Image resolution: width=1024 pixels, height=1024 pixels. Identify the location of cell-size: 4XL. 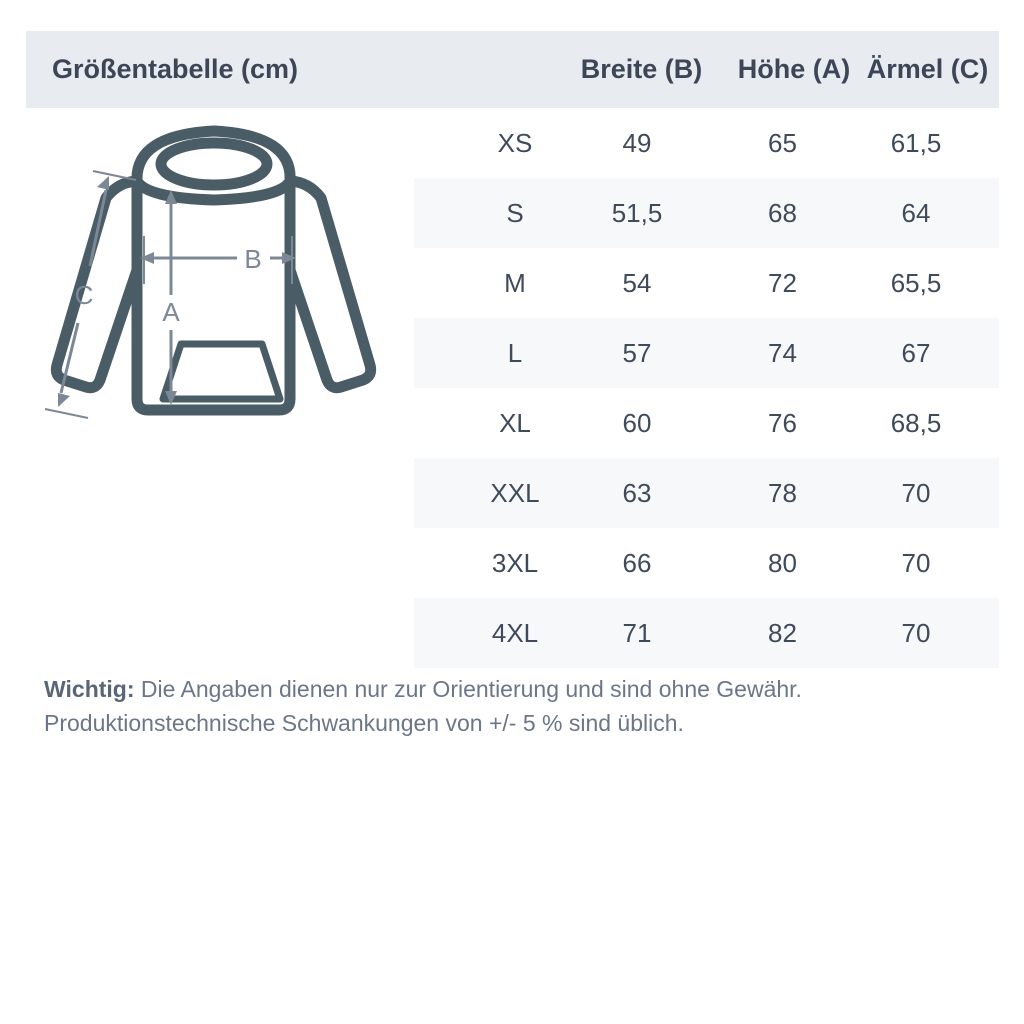
(515, 633).